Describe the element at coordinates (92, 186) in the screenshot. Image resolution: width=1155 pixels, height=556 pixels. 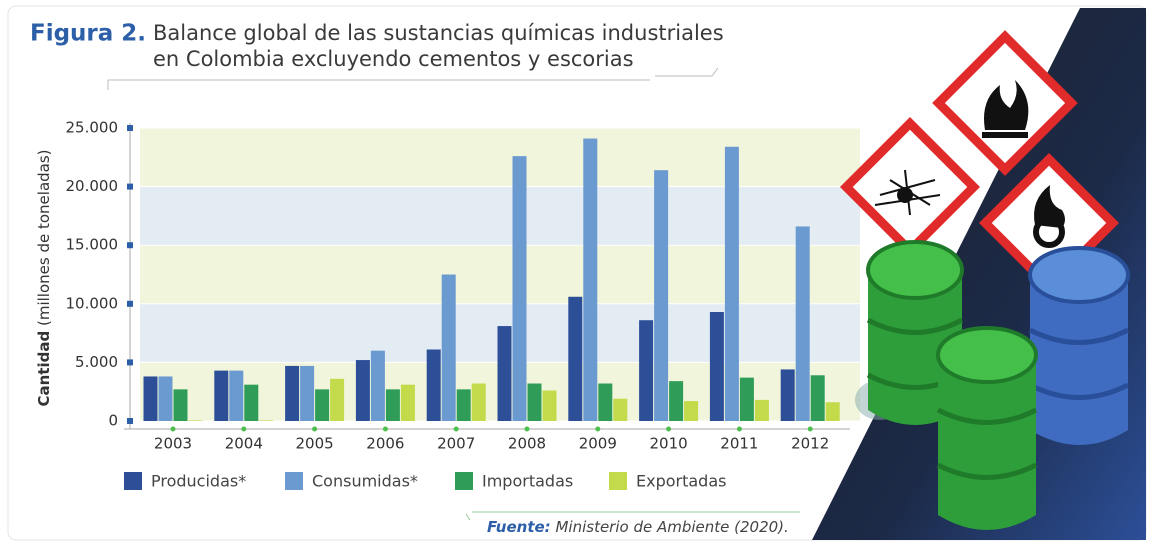
I see `y-tick-label: 20.000` at that location.